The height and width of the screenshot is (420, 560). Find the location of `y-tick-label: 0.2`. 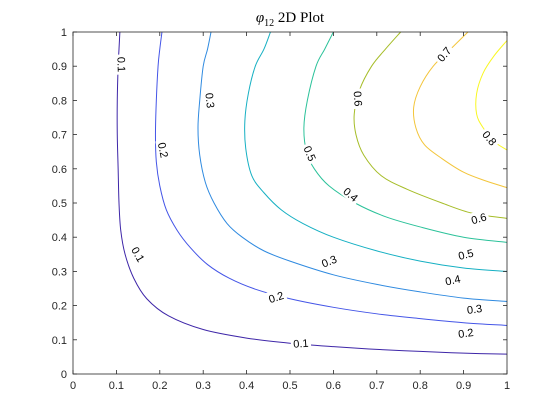

y-tick-label: 0.2 is located at coordinates (59, 307).